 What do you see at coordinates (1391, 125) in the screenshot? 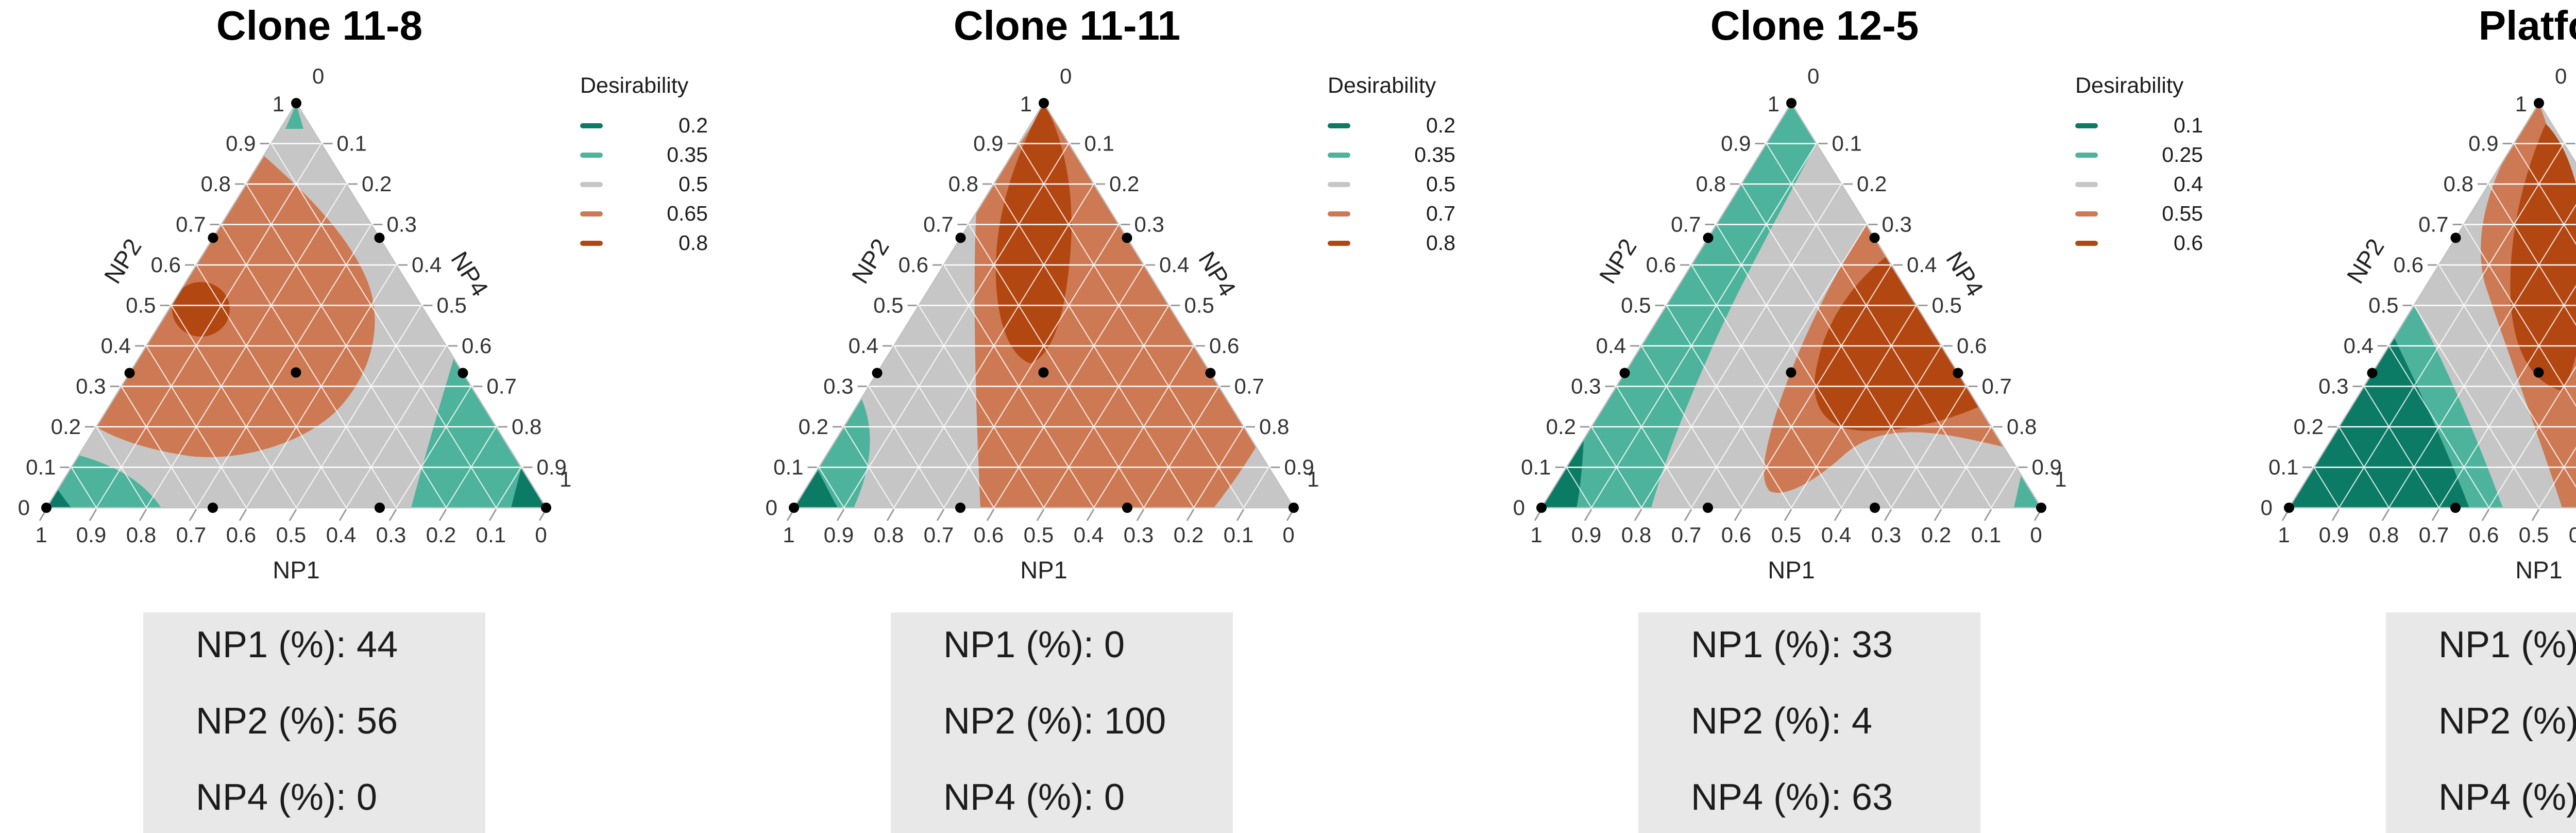
I see `legend-item: 0.2` at bounding box center [1391, 125].